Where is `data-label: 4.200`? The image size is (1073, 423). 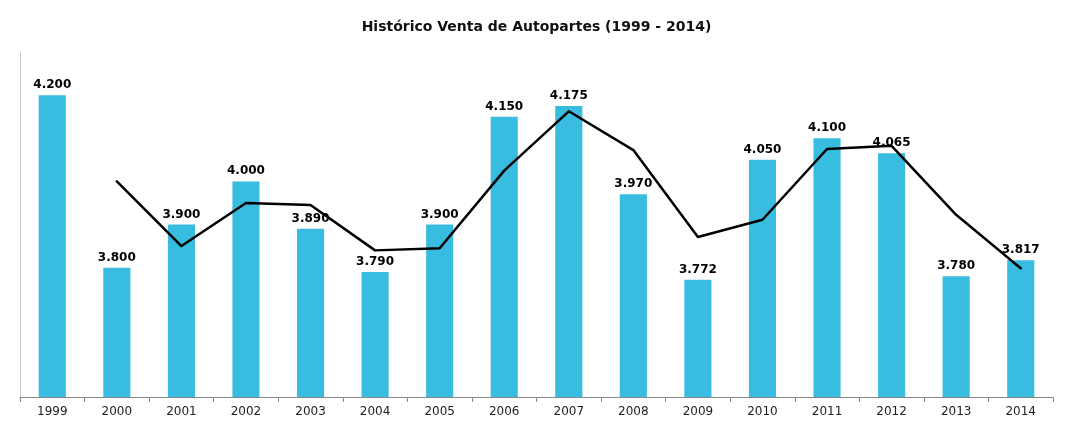 data-label: 4.200 is located at coordinates (52, 84).